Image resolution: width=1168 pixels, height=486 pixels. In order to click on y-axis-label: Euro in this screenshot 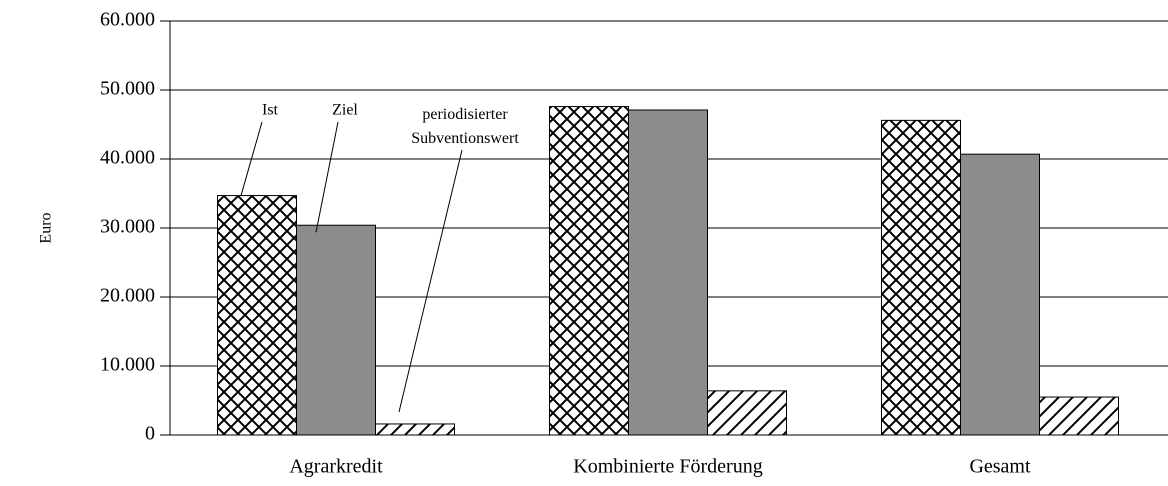, I will do `click(46, 227)`.